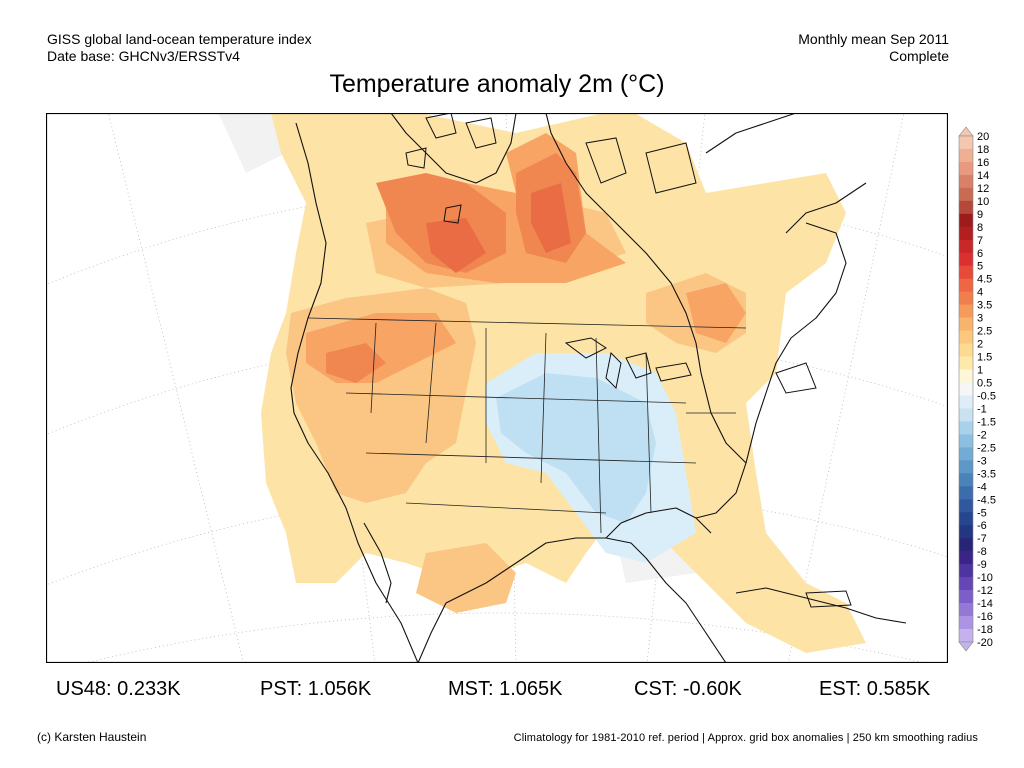 Image resolution: width=1024 pixels, height=768 pixels. What do you see at coordinates (984, 332) in the screenshot?
I see `colorbar-tick-label: 2.5` at bounding box center [984, 332].